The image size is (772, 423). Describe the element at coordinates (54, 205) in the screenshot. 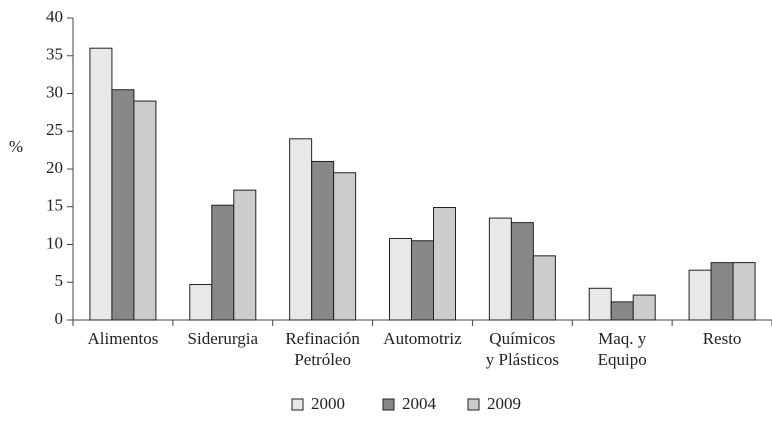

I see `y-tick-label: 15` at that location.